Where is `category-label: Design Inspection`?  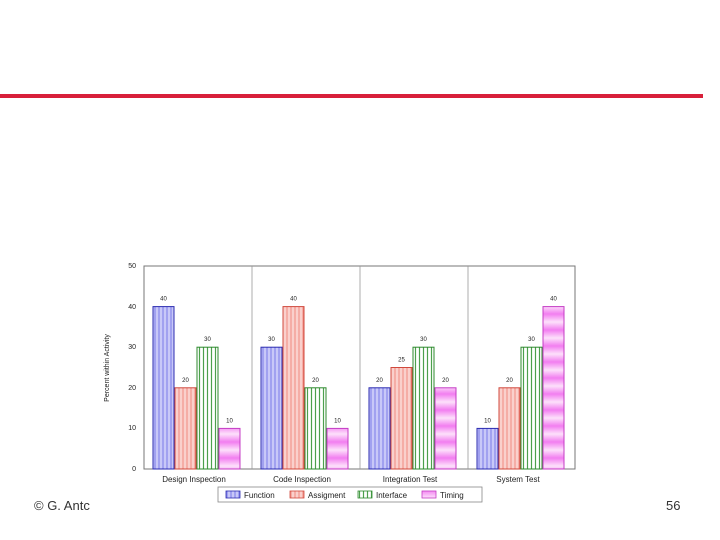
category-label: Design Inspection is located at coordinates (194, 479).